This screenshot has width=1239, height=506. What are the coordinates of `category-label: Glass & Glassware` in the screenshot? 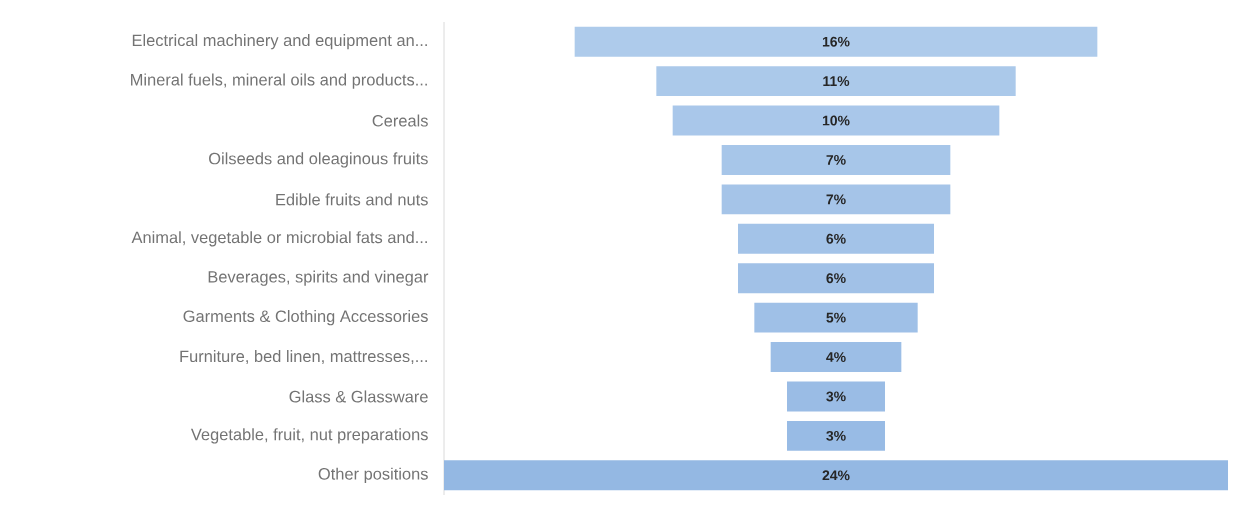 It's located at (358, 396).